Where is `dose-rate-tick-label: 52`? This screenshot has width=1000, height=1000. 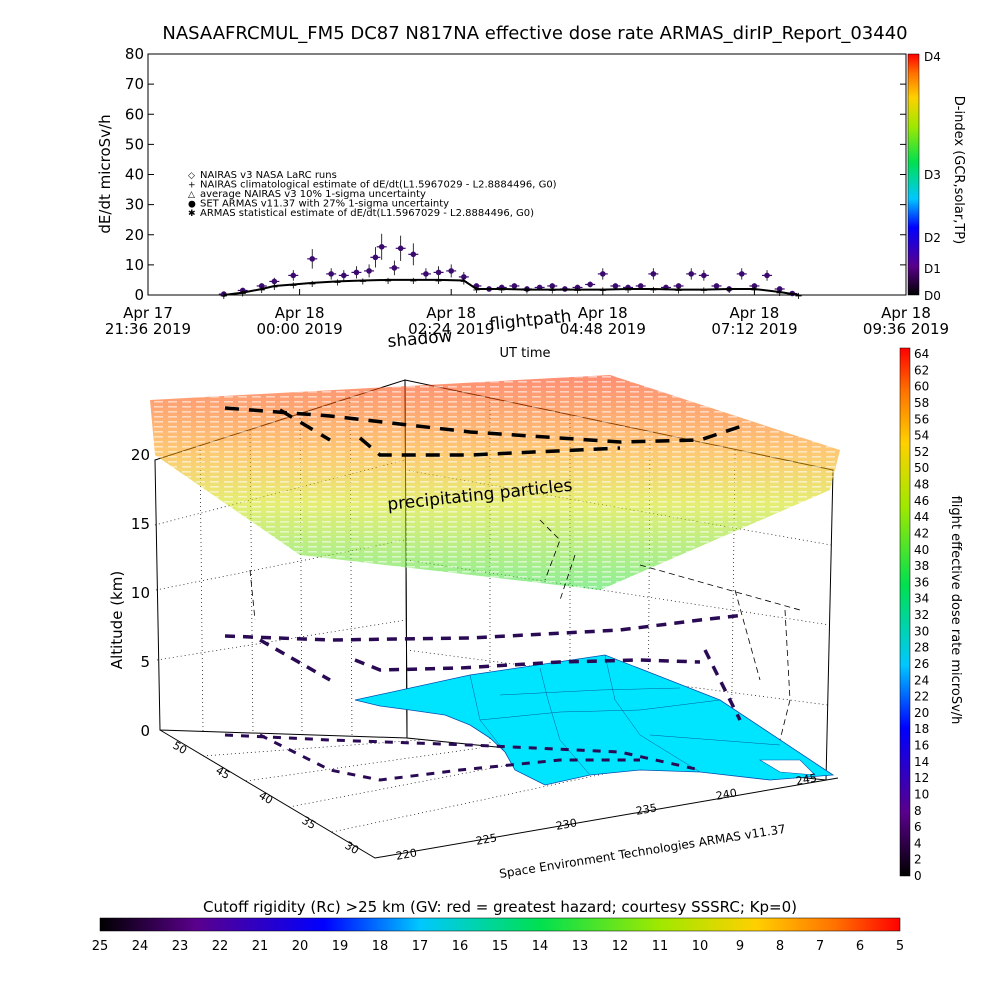 dose-rate-tick-label: 52 is located at coordinates (921, 452).